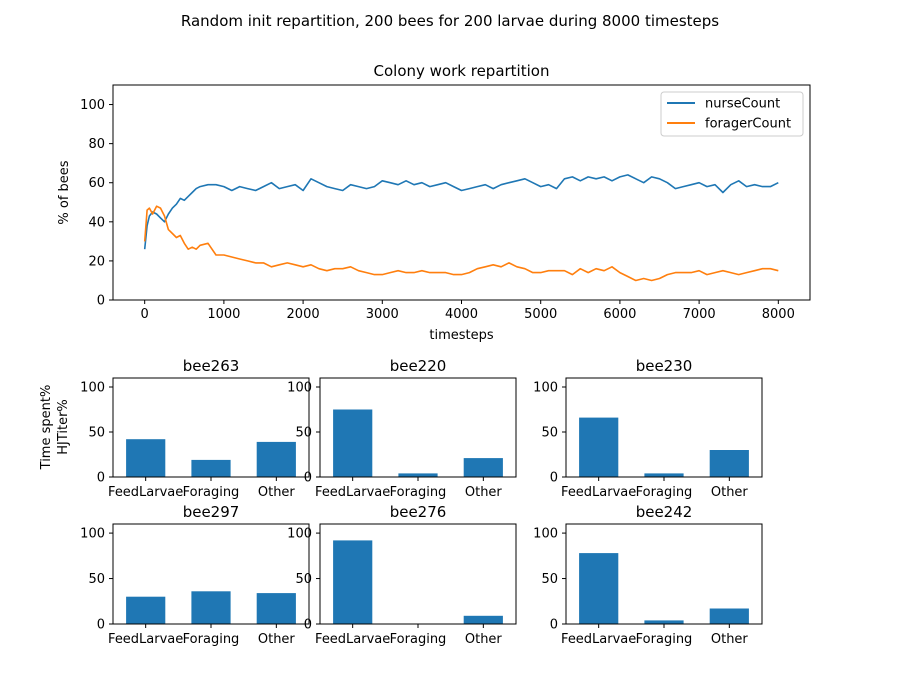  Describe the element at coordinates (211, 366) in the screenshot. I see `bar-chart-title-bee263: bee263` at that location.